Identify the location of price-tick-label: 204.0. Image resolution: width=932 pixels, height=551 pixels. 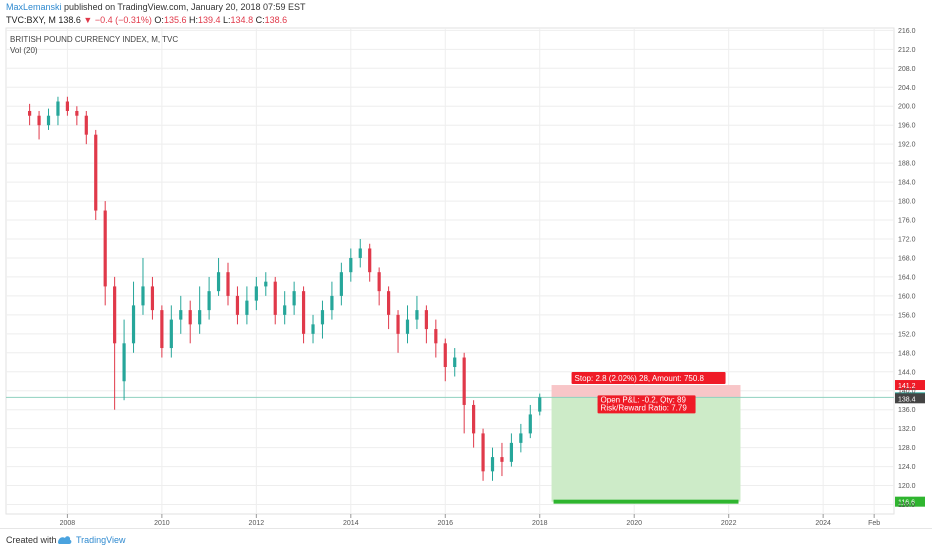
(907, 88).